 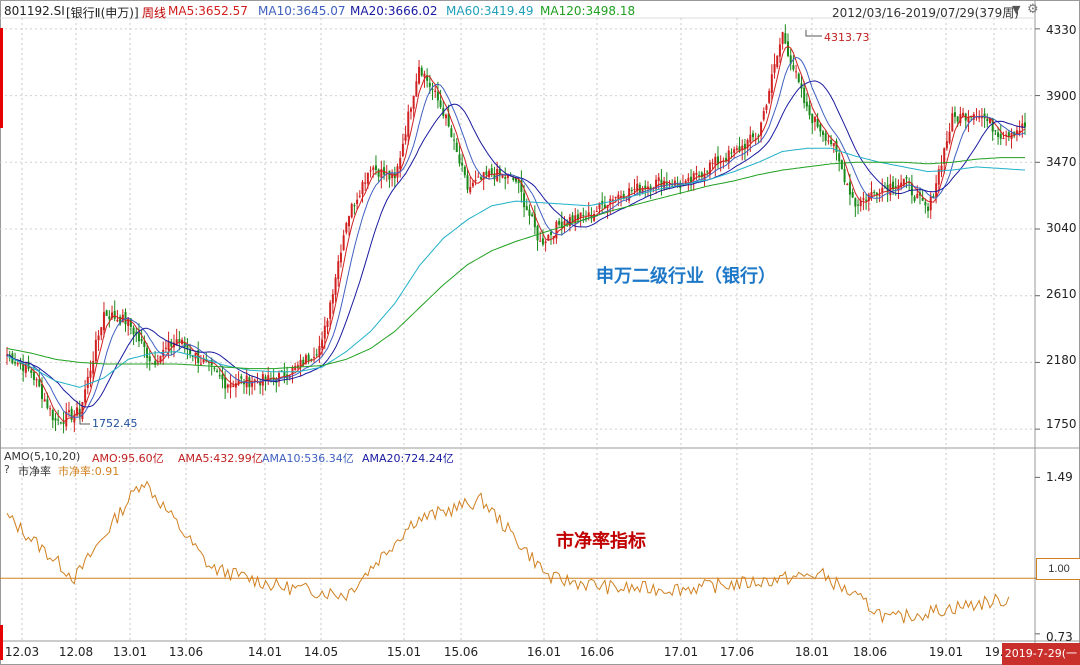 What do you see at coordinates (1033, 9) in the screenshot?
I see `settings-gear-icon: ⚙` at bounding box center [1033, 9].